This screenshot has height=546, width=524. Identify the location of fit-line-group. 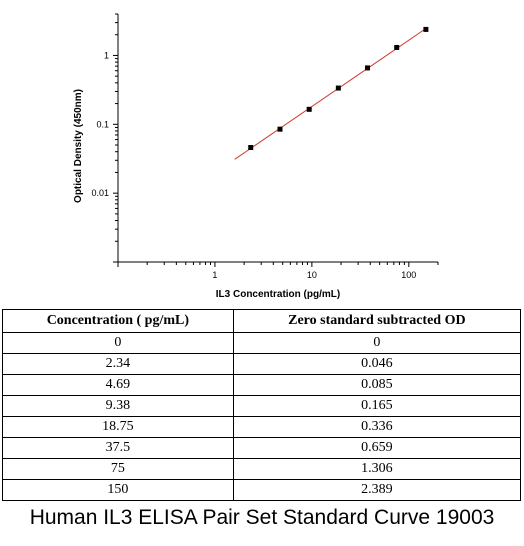
(330, 94).